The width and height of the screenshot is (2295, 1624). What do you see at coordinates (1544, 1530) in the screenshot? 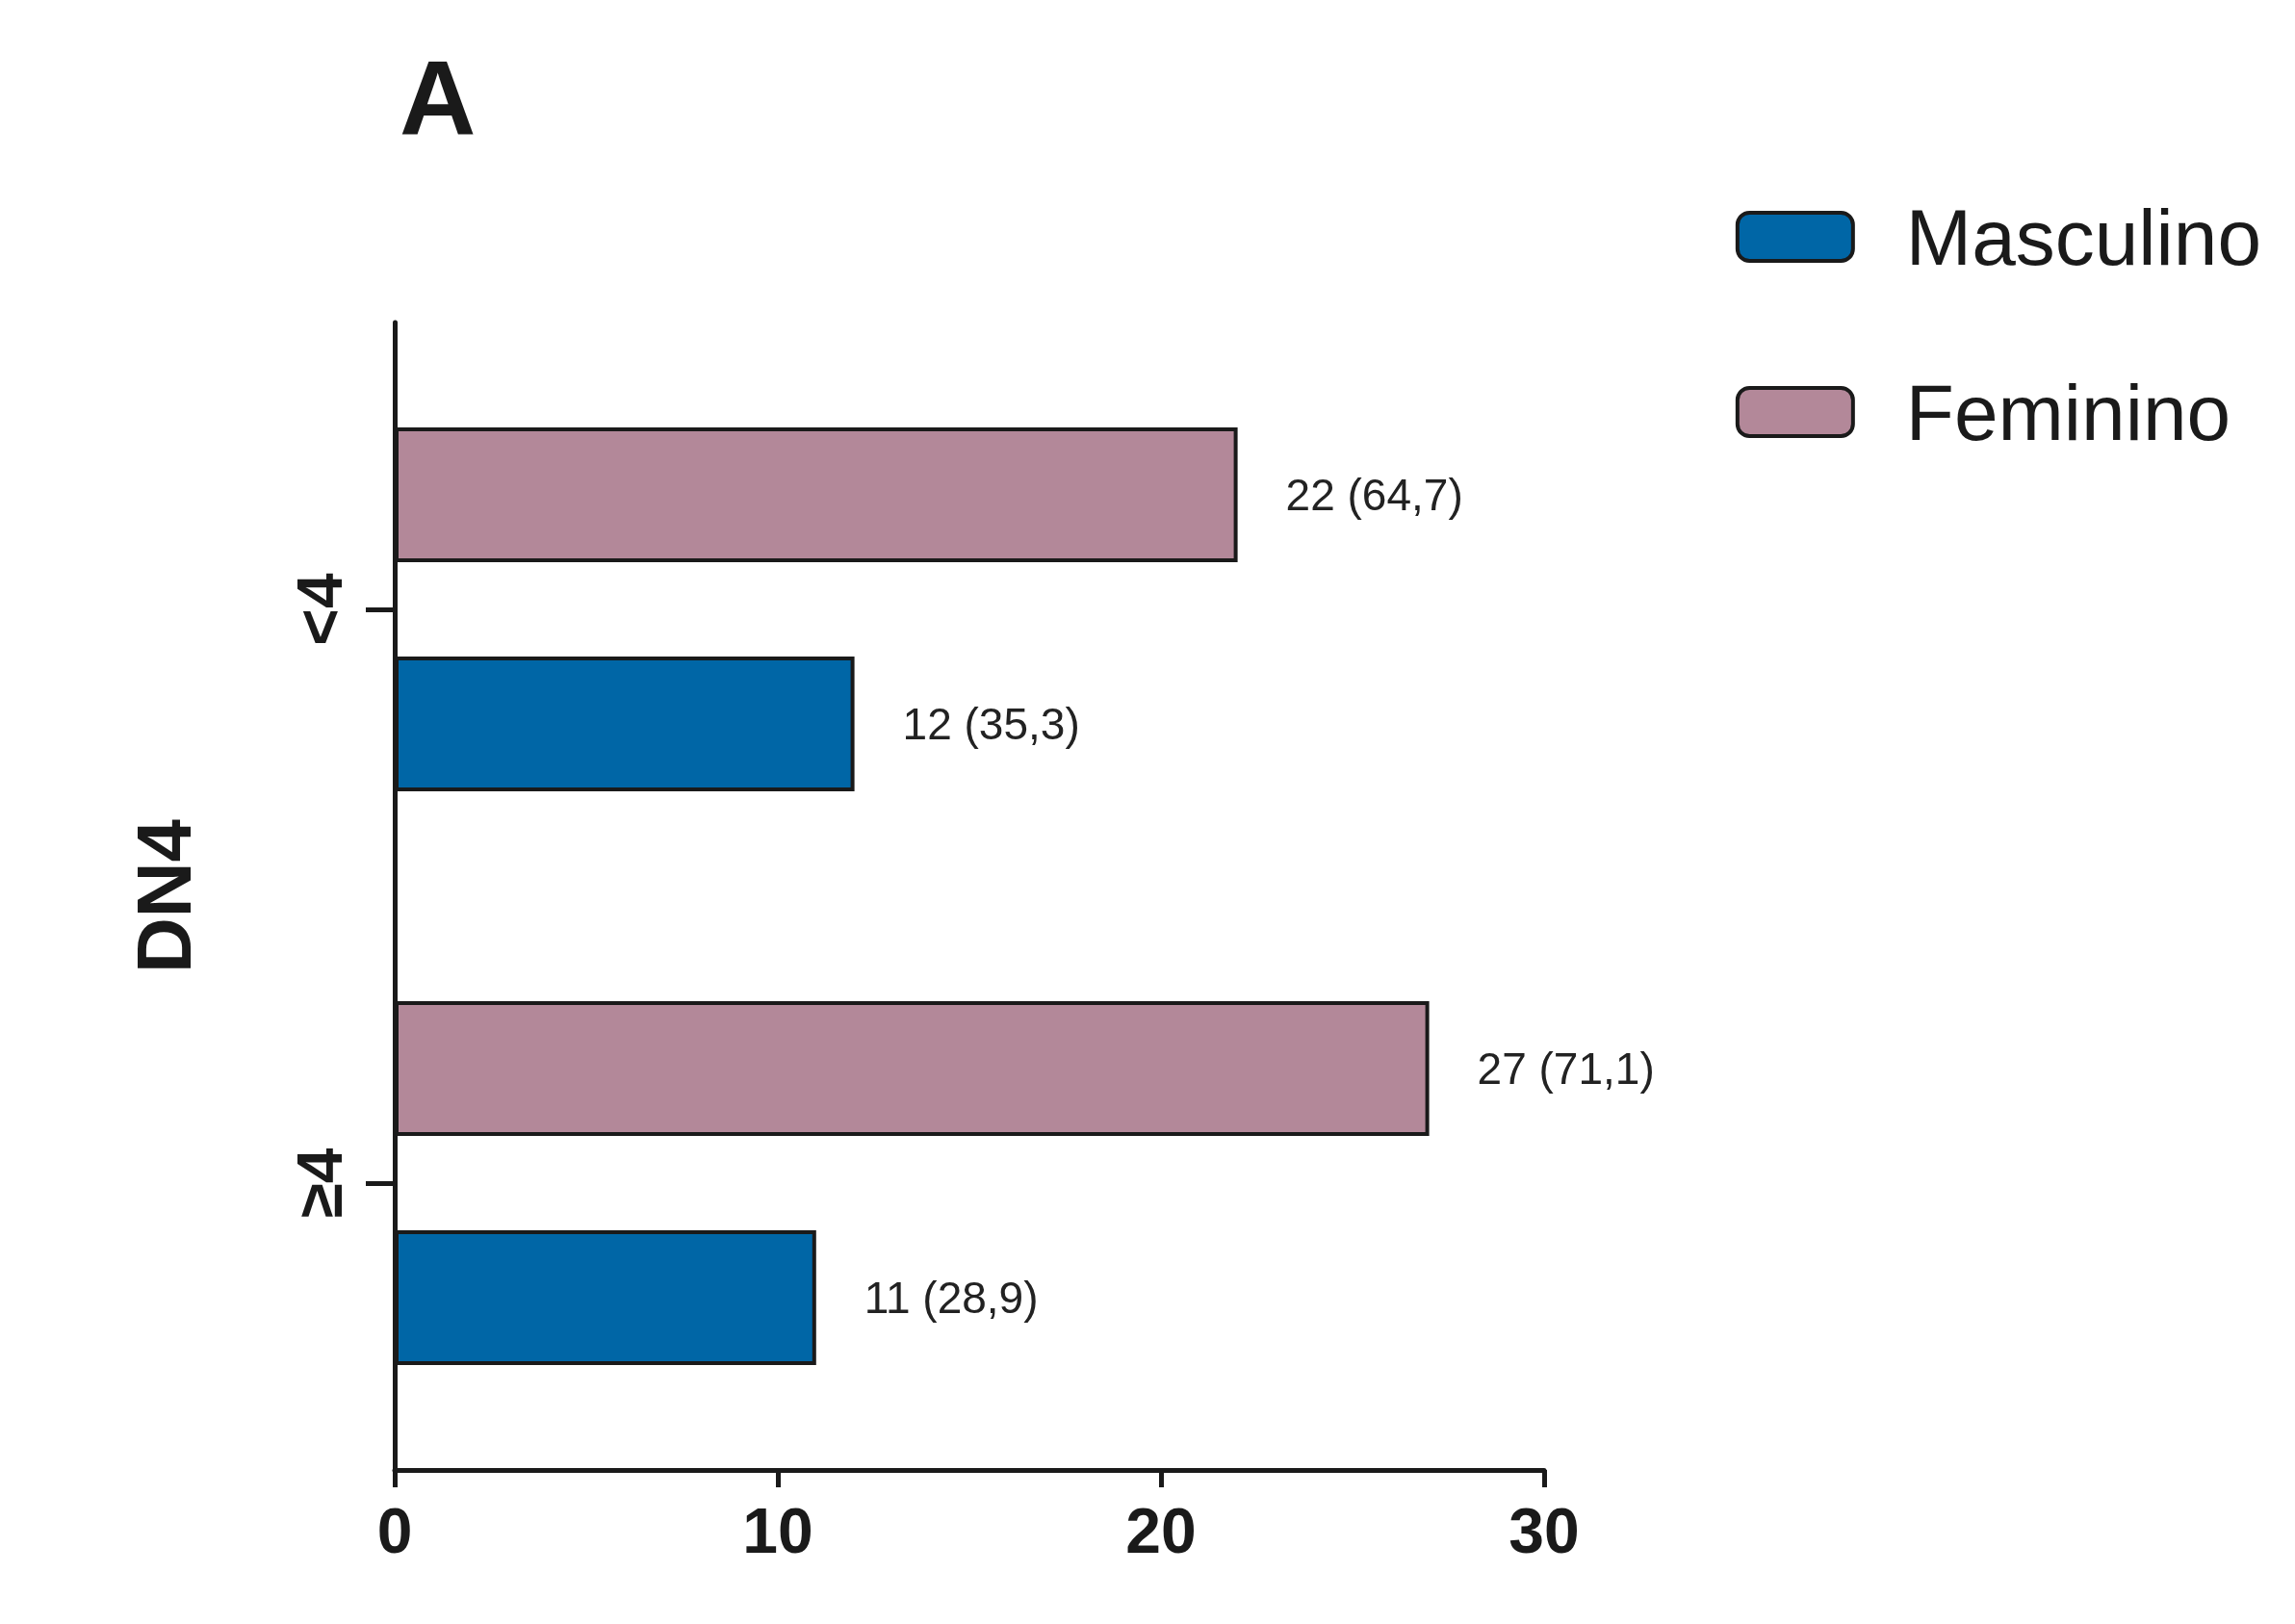
I see `x-tick-label: 30` at bounding box center [1544, 1530].